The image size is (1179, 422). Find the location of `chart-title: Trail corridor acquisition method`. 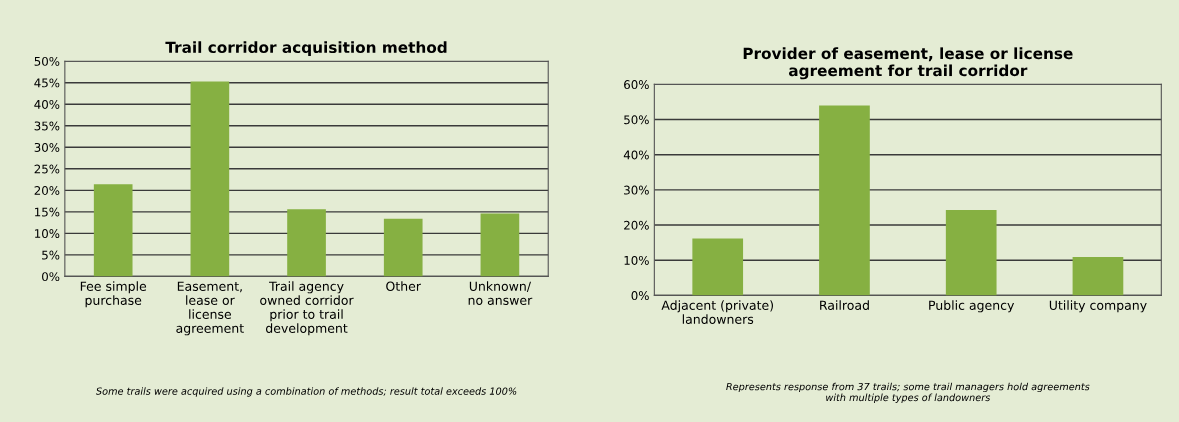

chart-title: Trail corridor acquisition method is located at coordinates (306, 49).